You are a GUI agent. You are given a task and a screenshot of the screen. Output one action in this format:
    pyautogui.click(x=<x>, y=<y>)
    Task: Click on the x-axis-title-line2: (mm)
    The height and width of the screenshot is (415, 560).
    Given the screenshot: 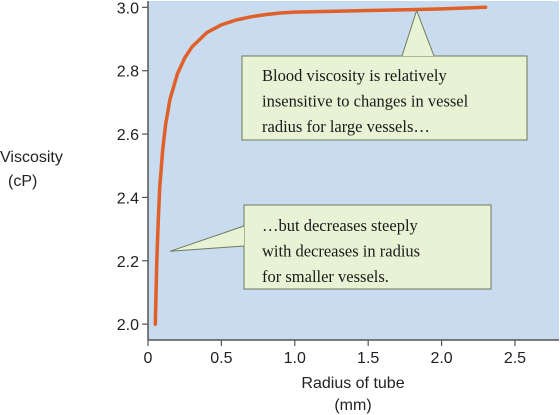 What is the action you would take?
    pyautogui.click(x=352, y=405)
    